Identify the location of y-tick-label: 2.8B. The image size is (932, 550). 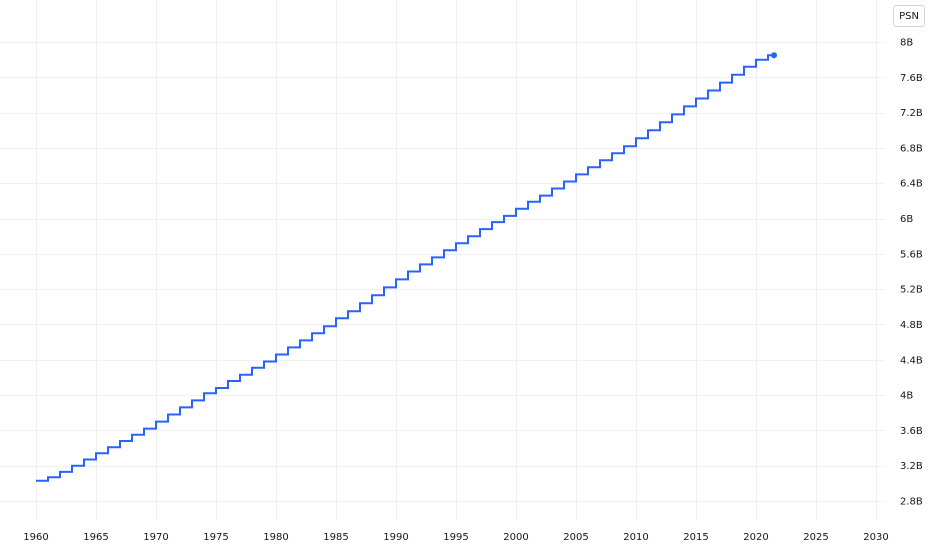
(911, 502).